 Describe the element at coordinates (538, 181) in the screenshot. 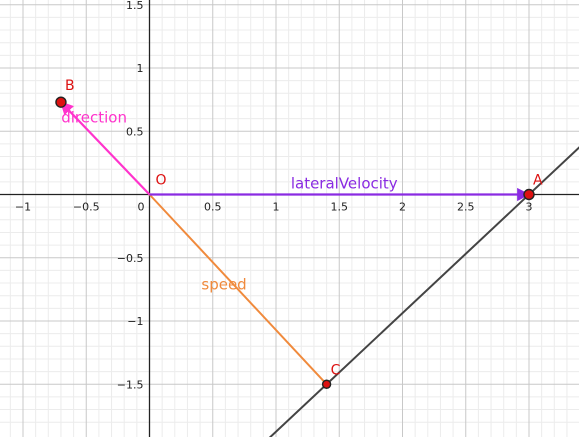

I see `point-label-A: A` at that location.